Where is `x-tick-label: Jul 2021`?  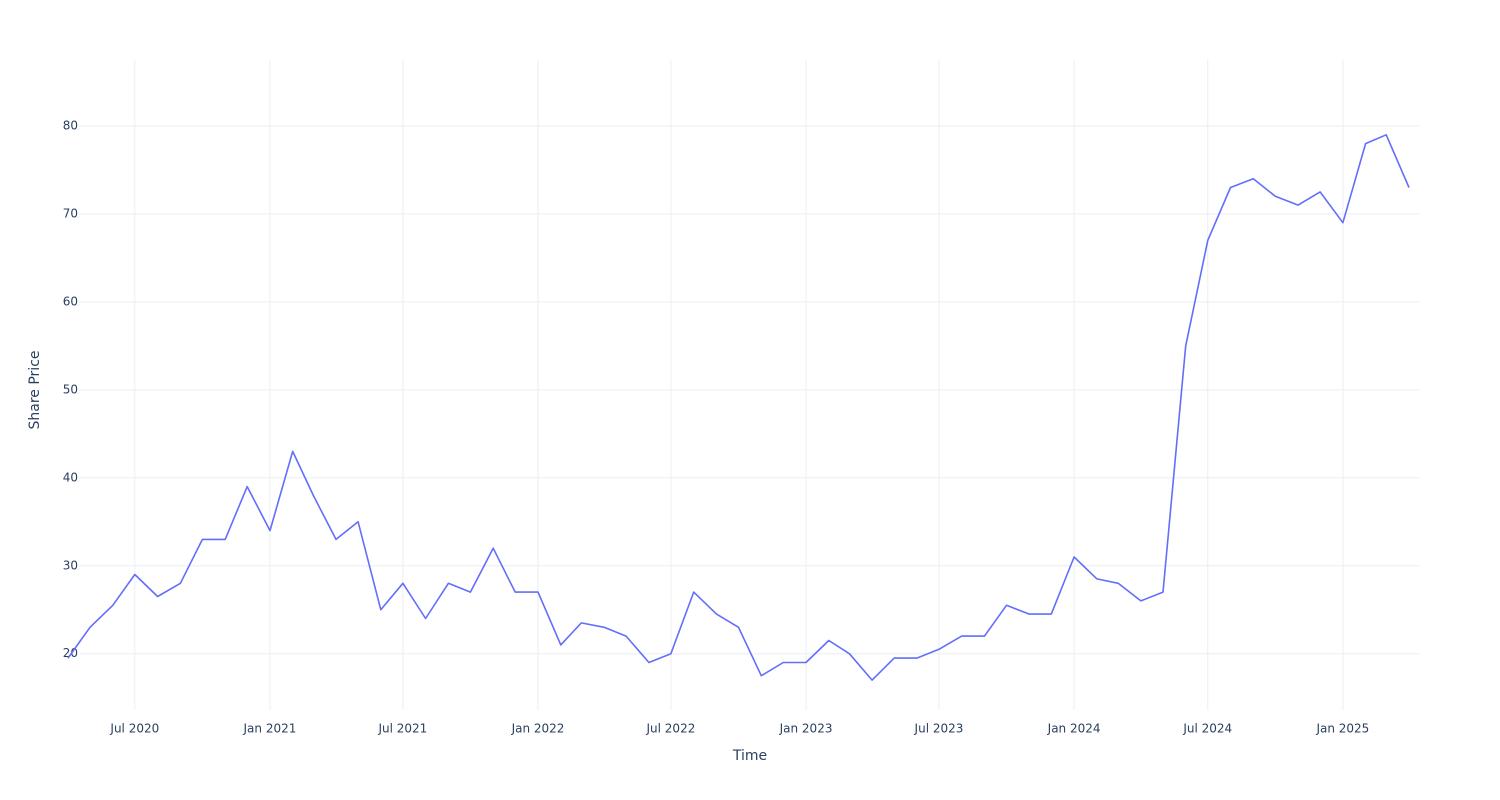
x-tick-label: Jul 2021 is located at coordinates (402, 729).